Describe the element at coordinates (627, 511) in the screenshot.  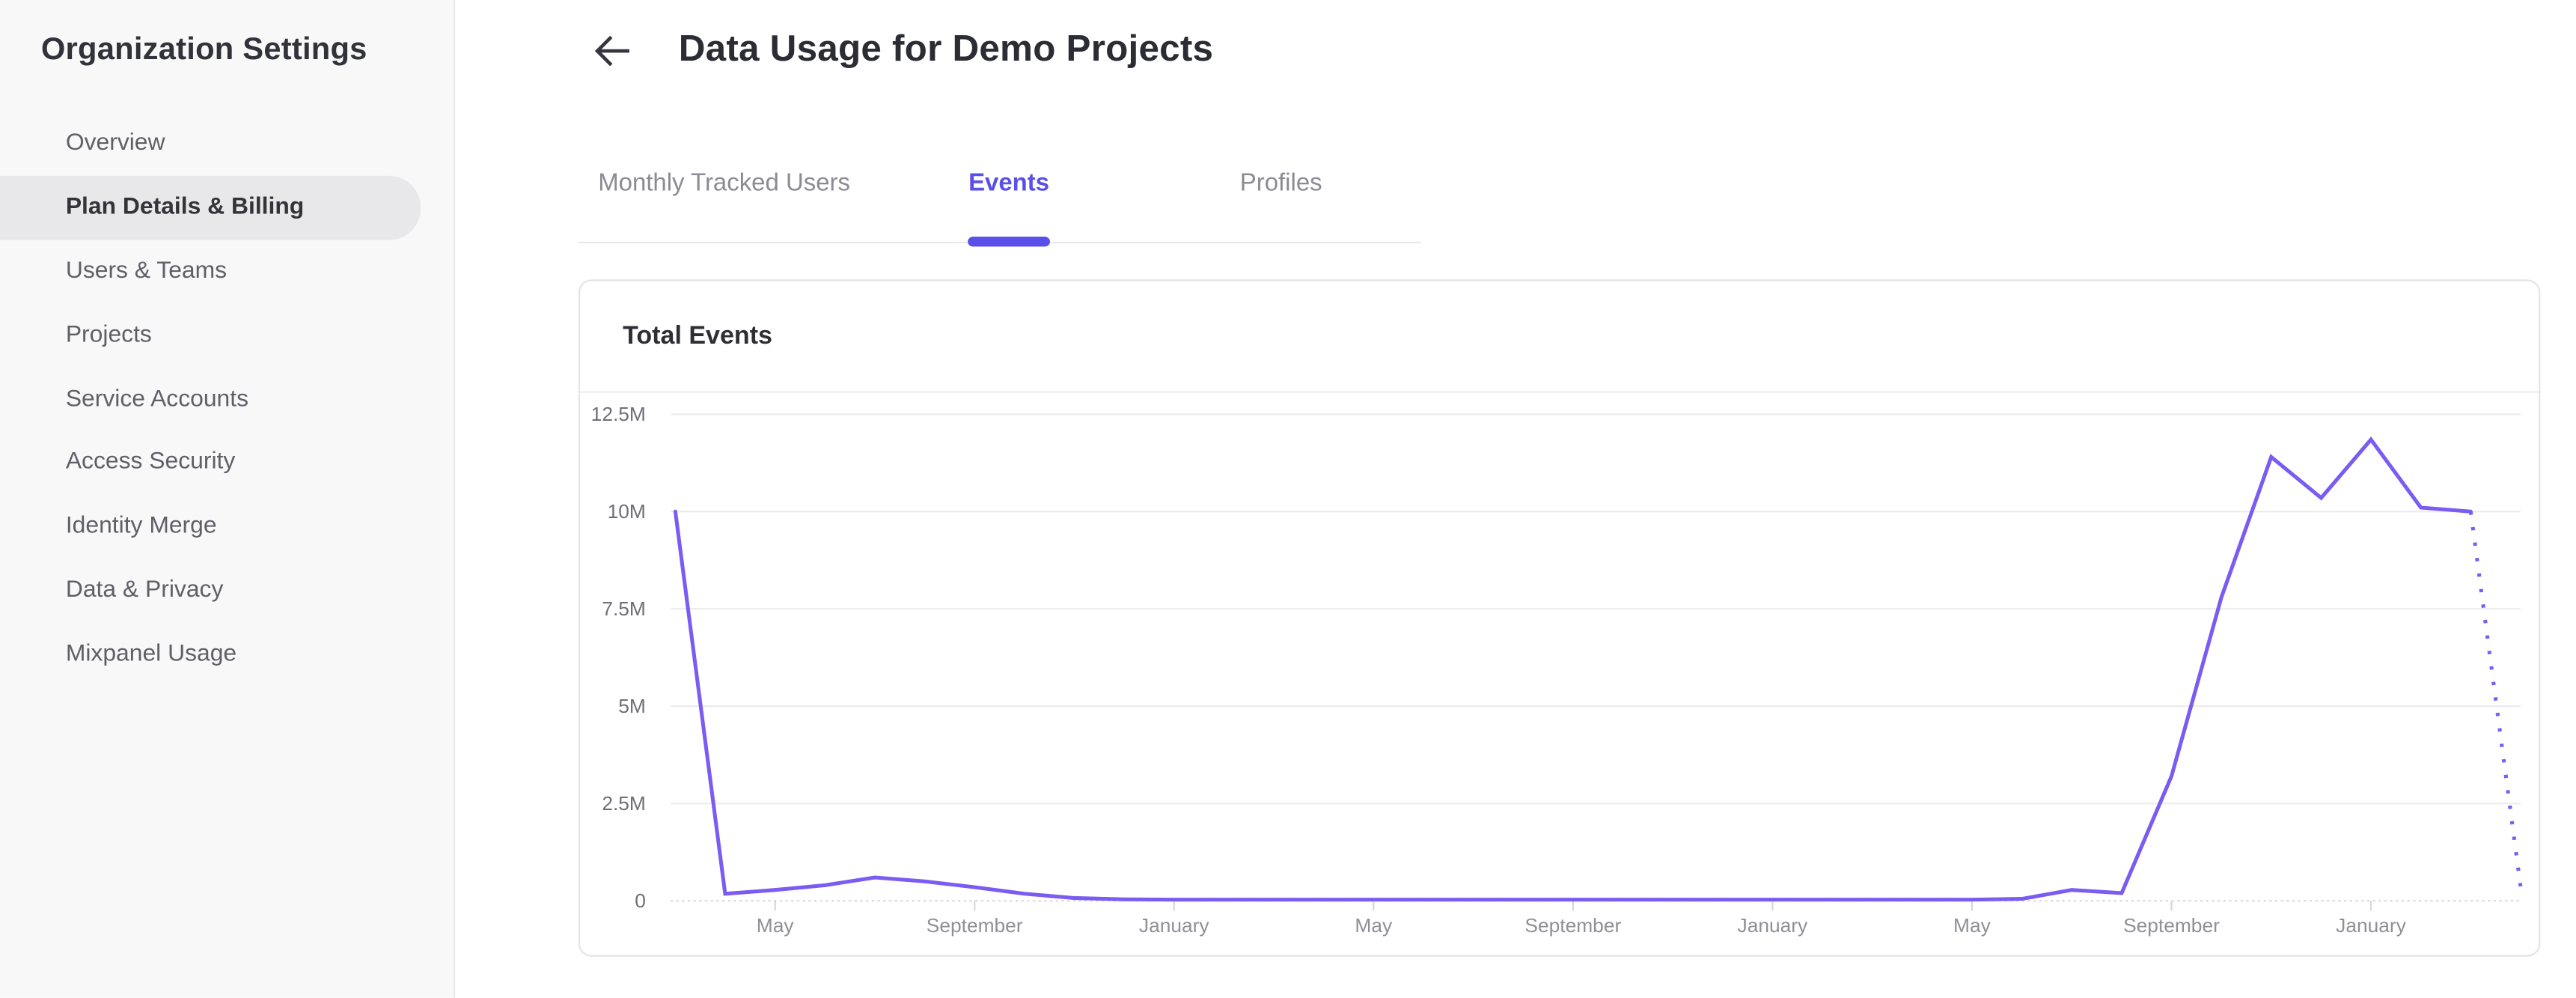
I see `y-axis-label: 10M` at that location.